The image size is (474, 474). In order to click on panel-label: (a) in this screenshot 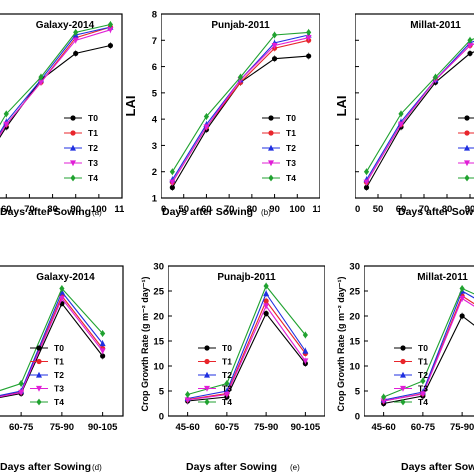, I will do `click(97, 212)`.